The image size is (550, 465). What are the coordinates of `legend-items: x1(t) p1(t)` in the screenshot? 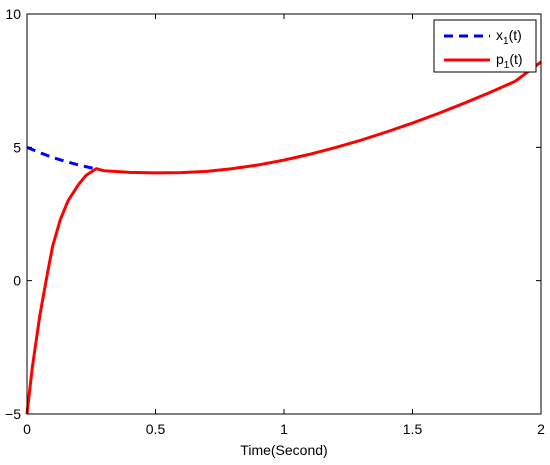 It's located at (483, 49).